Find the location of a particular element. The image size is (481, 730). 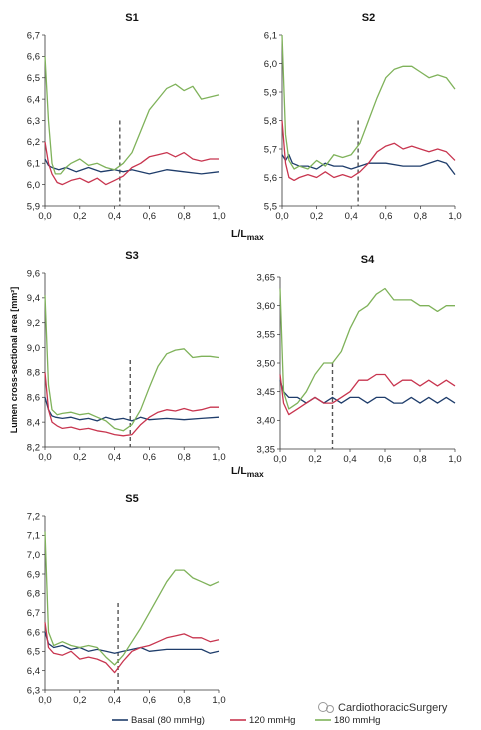

y-tick-label: 6,2 is located at coordinates (33, 142).